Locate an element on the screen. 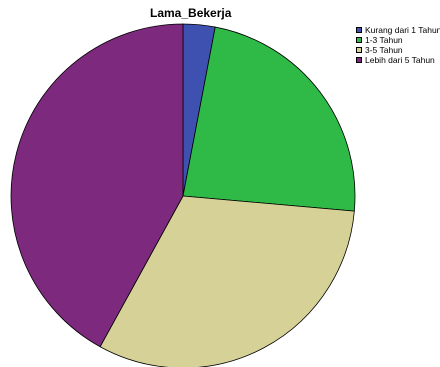  legend-item-4: Lebih dari 5 Tahun is located at coordinates (398, 60).